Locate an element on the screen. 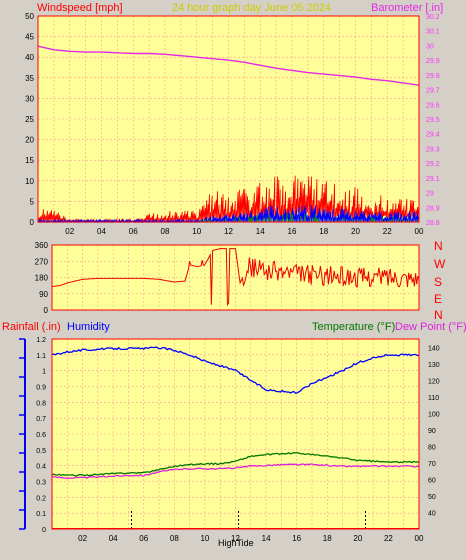 This screenshot has width=466, height=560. barometer-tick: 29.8 is located at coordinates (433, 76).